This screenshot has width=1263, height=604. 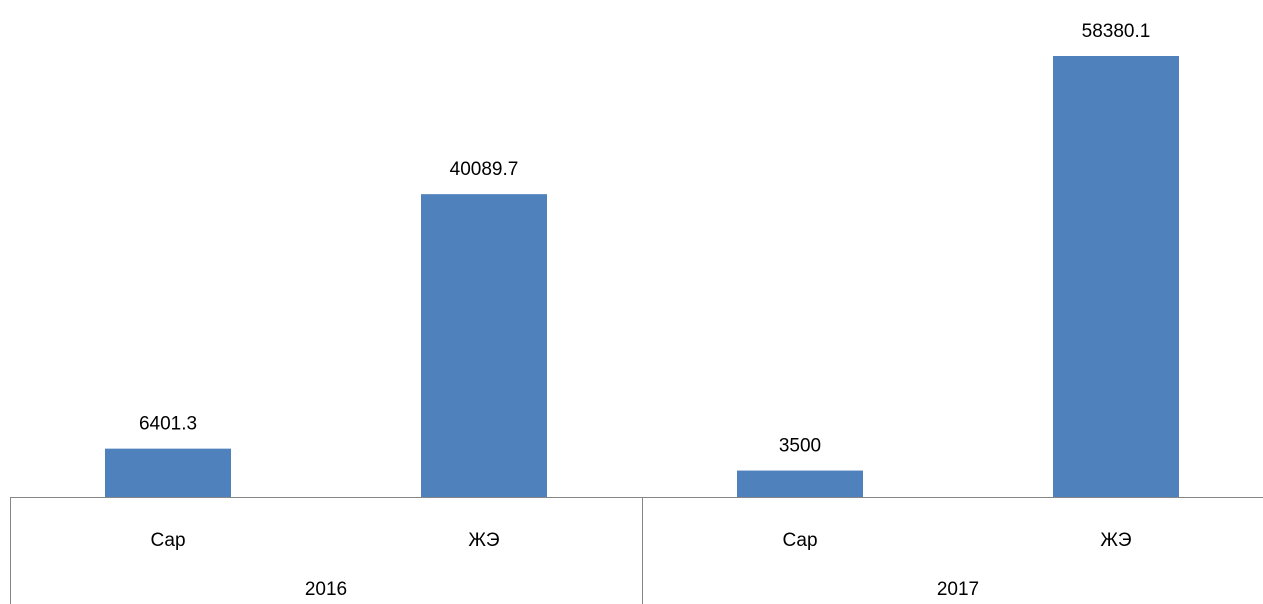 I want to click on data-label: 3500, so click(x=800, y=446).